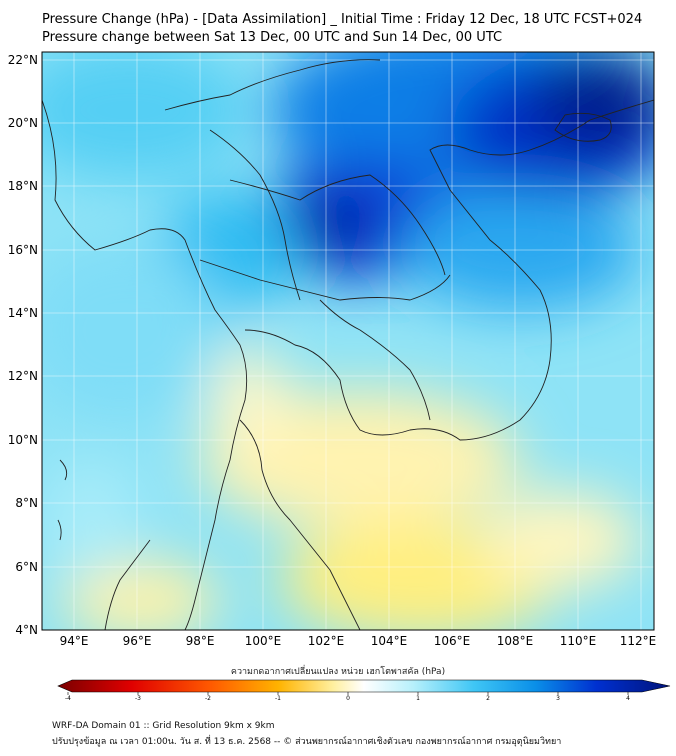 The height and width of the screenshot is (756, 676). Describe the element at coordinates (326, 641) in the screenshot. I see `lon-label: 102°E` at that location.